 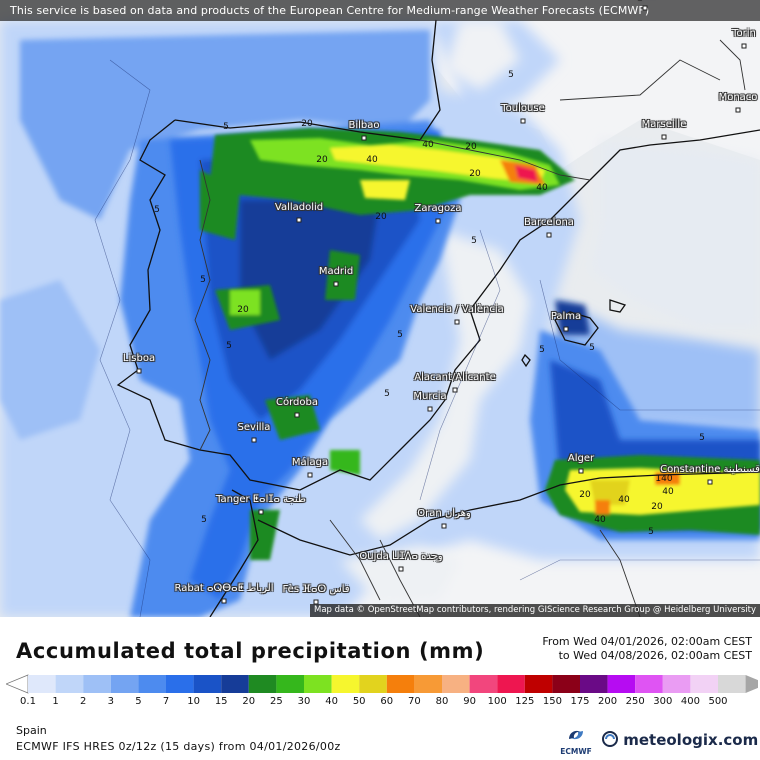 I want to click on city-label: Valladolid, so click(x=299, y=207).